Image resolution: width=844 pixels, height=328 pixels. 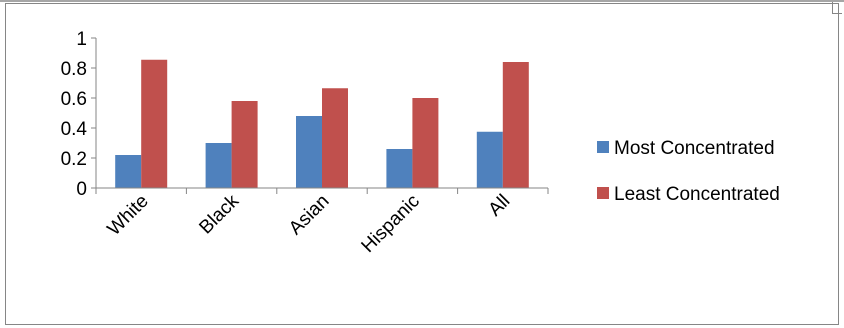 What do you see at coordinates (688, 171) in the screenshot?
I see `legend: Most Concentrated Least Concentrated` at bounding box center [688, 171].